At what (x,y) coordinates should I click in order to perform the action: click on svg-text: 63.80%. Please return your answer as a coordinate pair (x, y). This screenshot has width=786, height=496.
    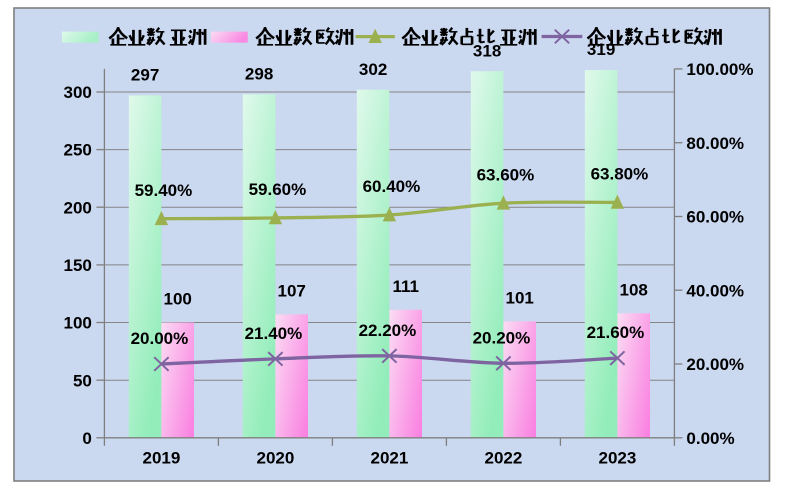
    Looking at the image, I should click on (620, 174).